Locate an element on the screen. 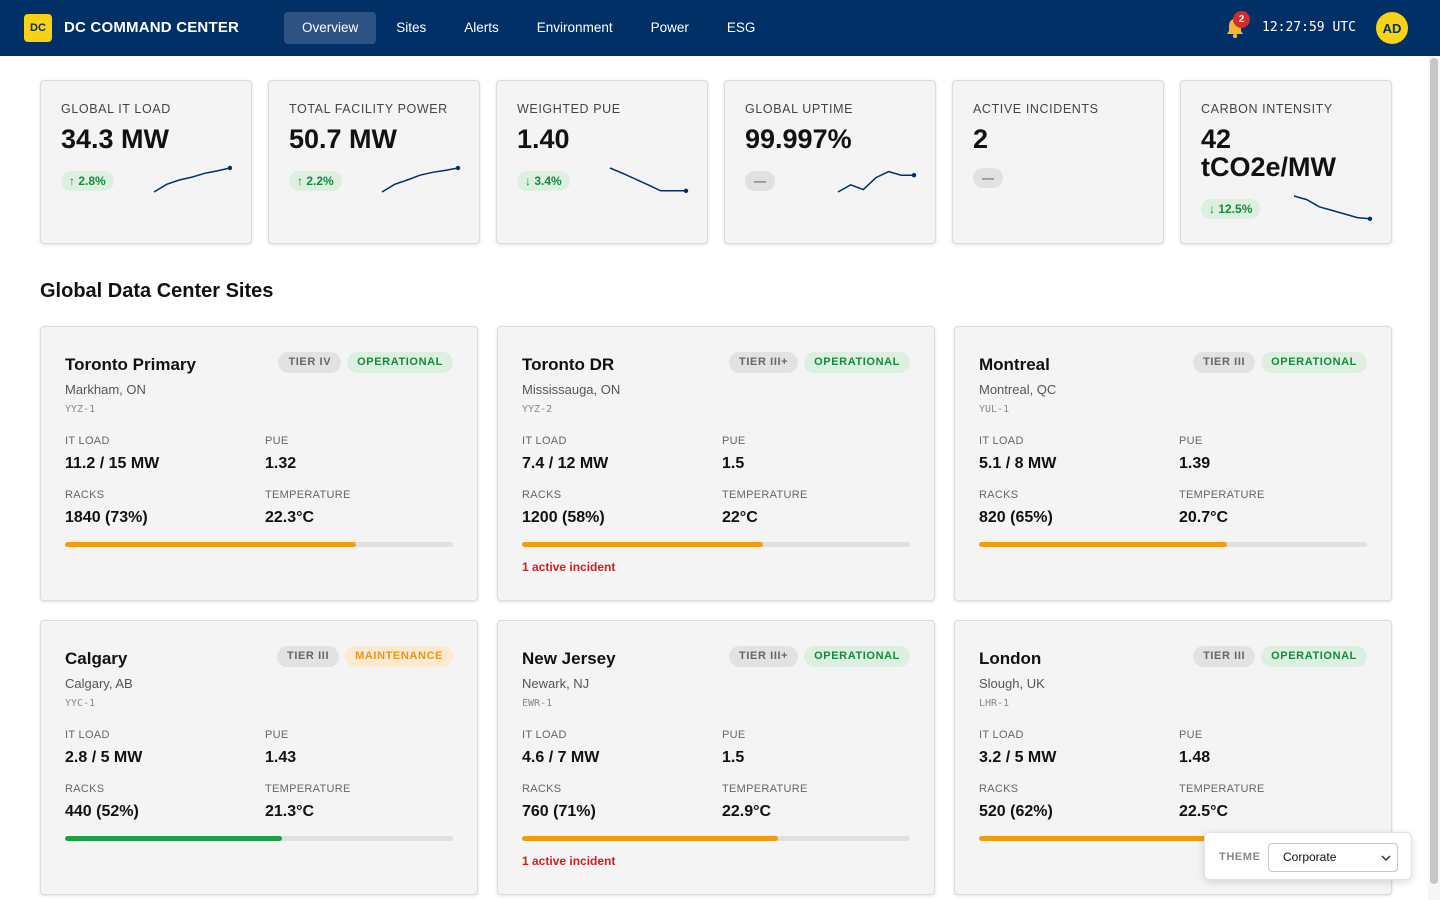  kpi-label: GLOBAL IT LOAD is located at coordinates (116, 109).